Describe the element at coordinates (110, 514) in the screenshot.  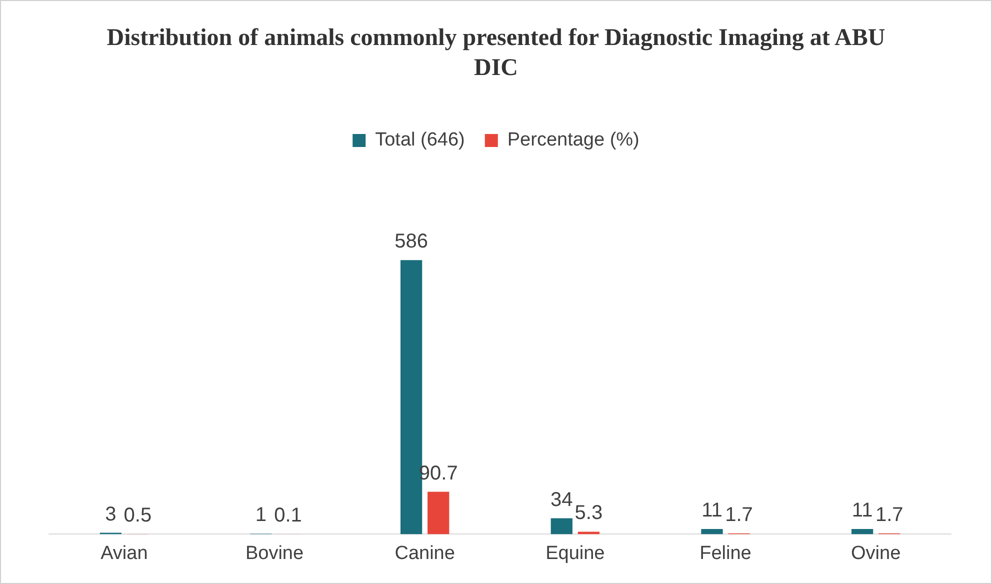
I see `data-label: 3` at that location.